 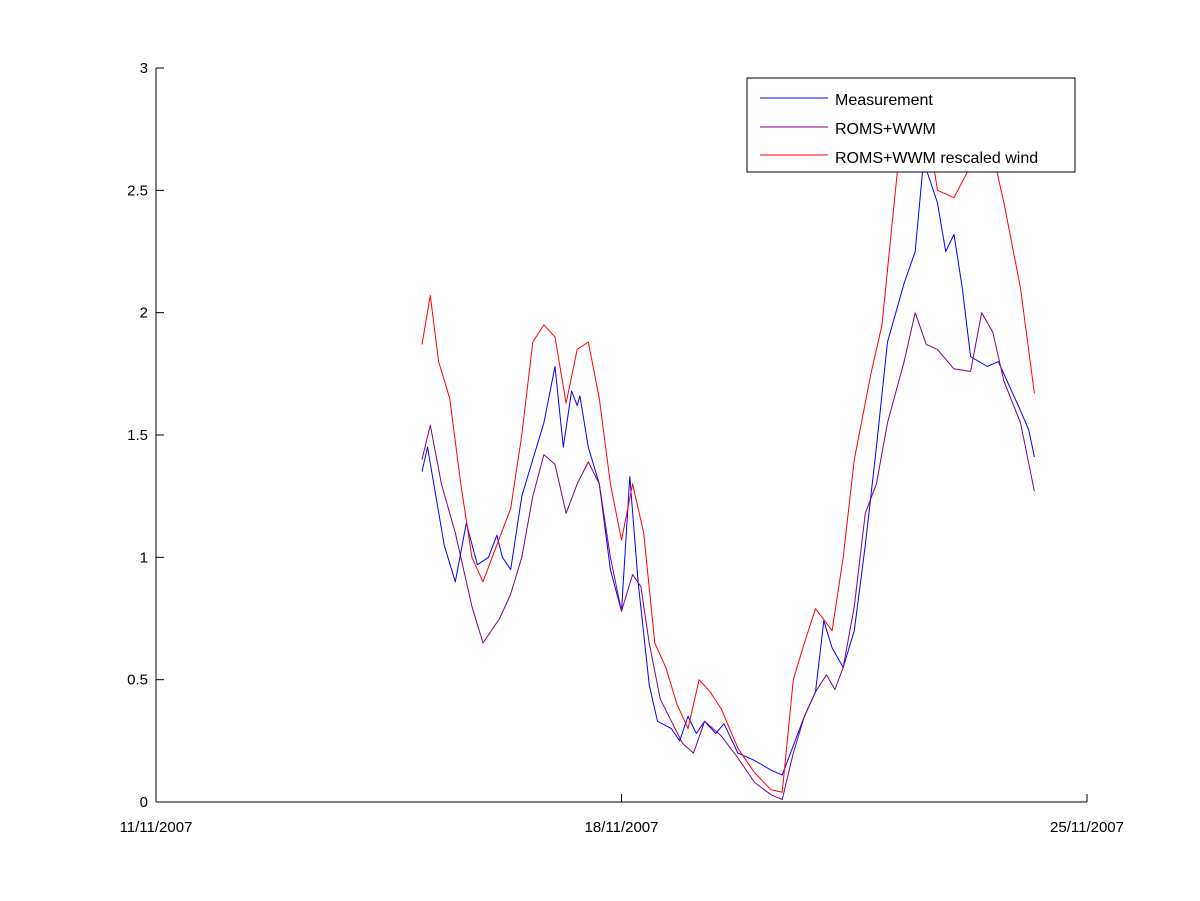 What do you see at coordinates (936, 158) in the screenshot?
I see `legend-label-roms-wwm-rescaled-wind: ROMS+WWM rescaled wind` at bounding box center [936, 158].